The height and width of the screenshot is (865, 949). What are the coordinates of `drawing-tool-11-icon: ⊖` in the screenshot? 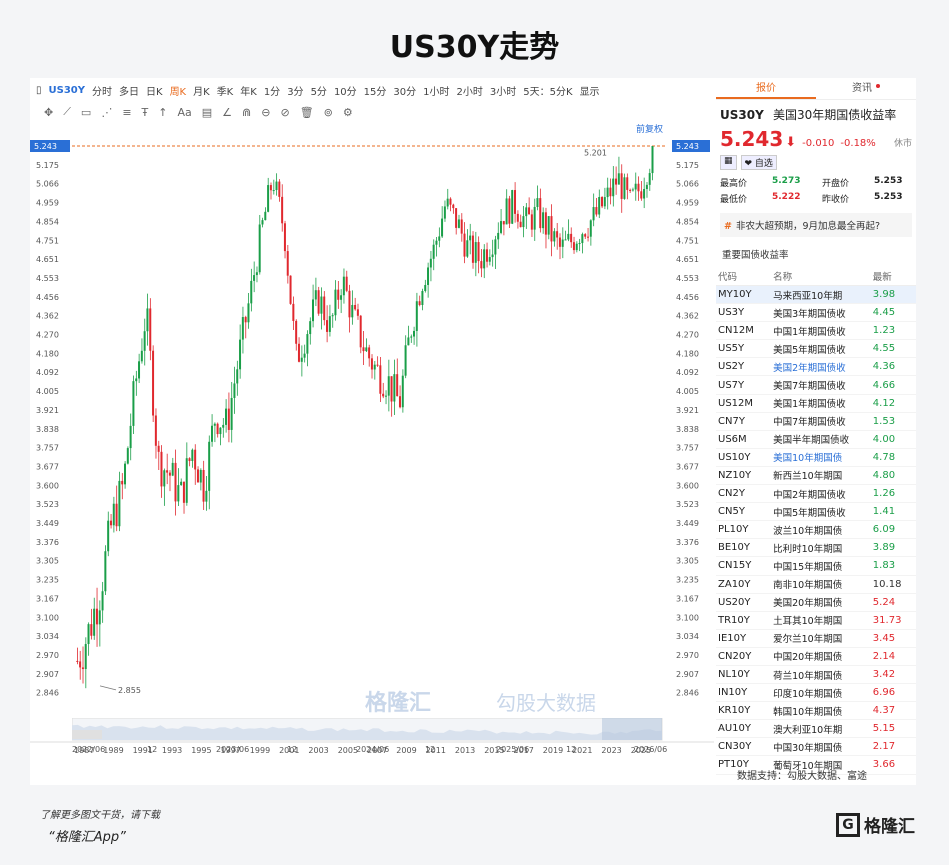 It's located at (266, 112).